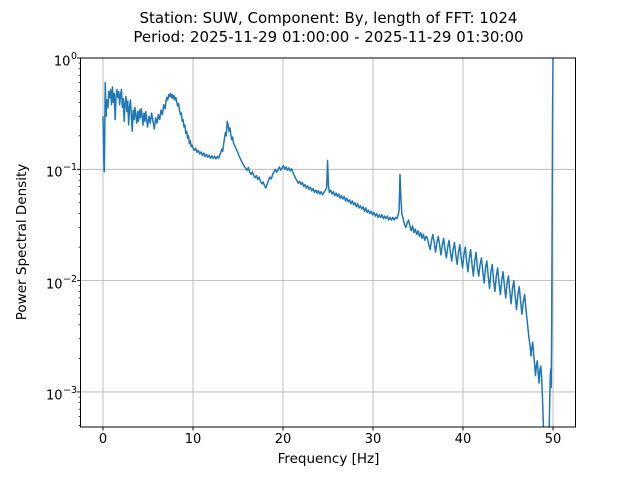 This screenshot has height=480, width=640. I want to click on y-tick-label: 10⁻³, so click(61, 394).